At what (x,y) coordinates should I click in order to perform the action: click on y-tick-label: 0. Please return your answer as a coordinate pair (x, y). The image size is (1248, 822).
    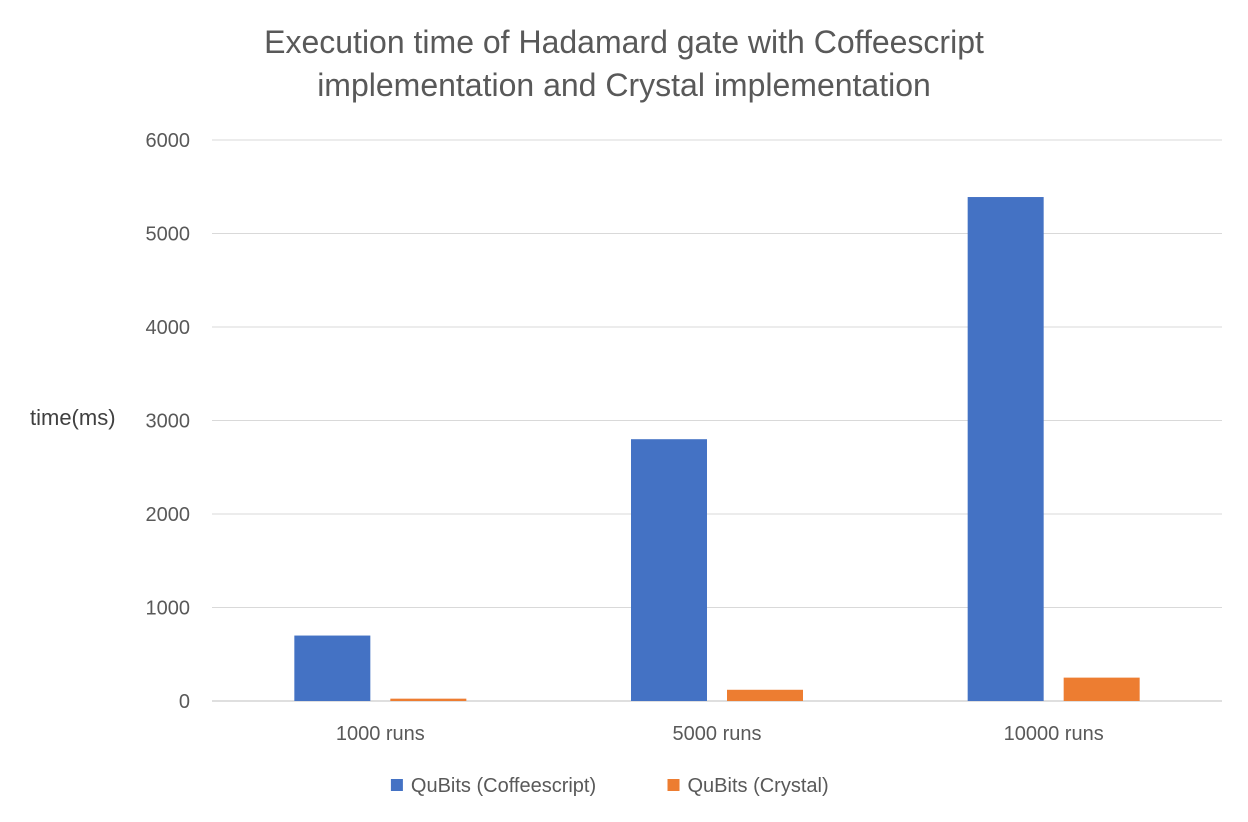
    Looking at the image, I should click on (184, 702).